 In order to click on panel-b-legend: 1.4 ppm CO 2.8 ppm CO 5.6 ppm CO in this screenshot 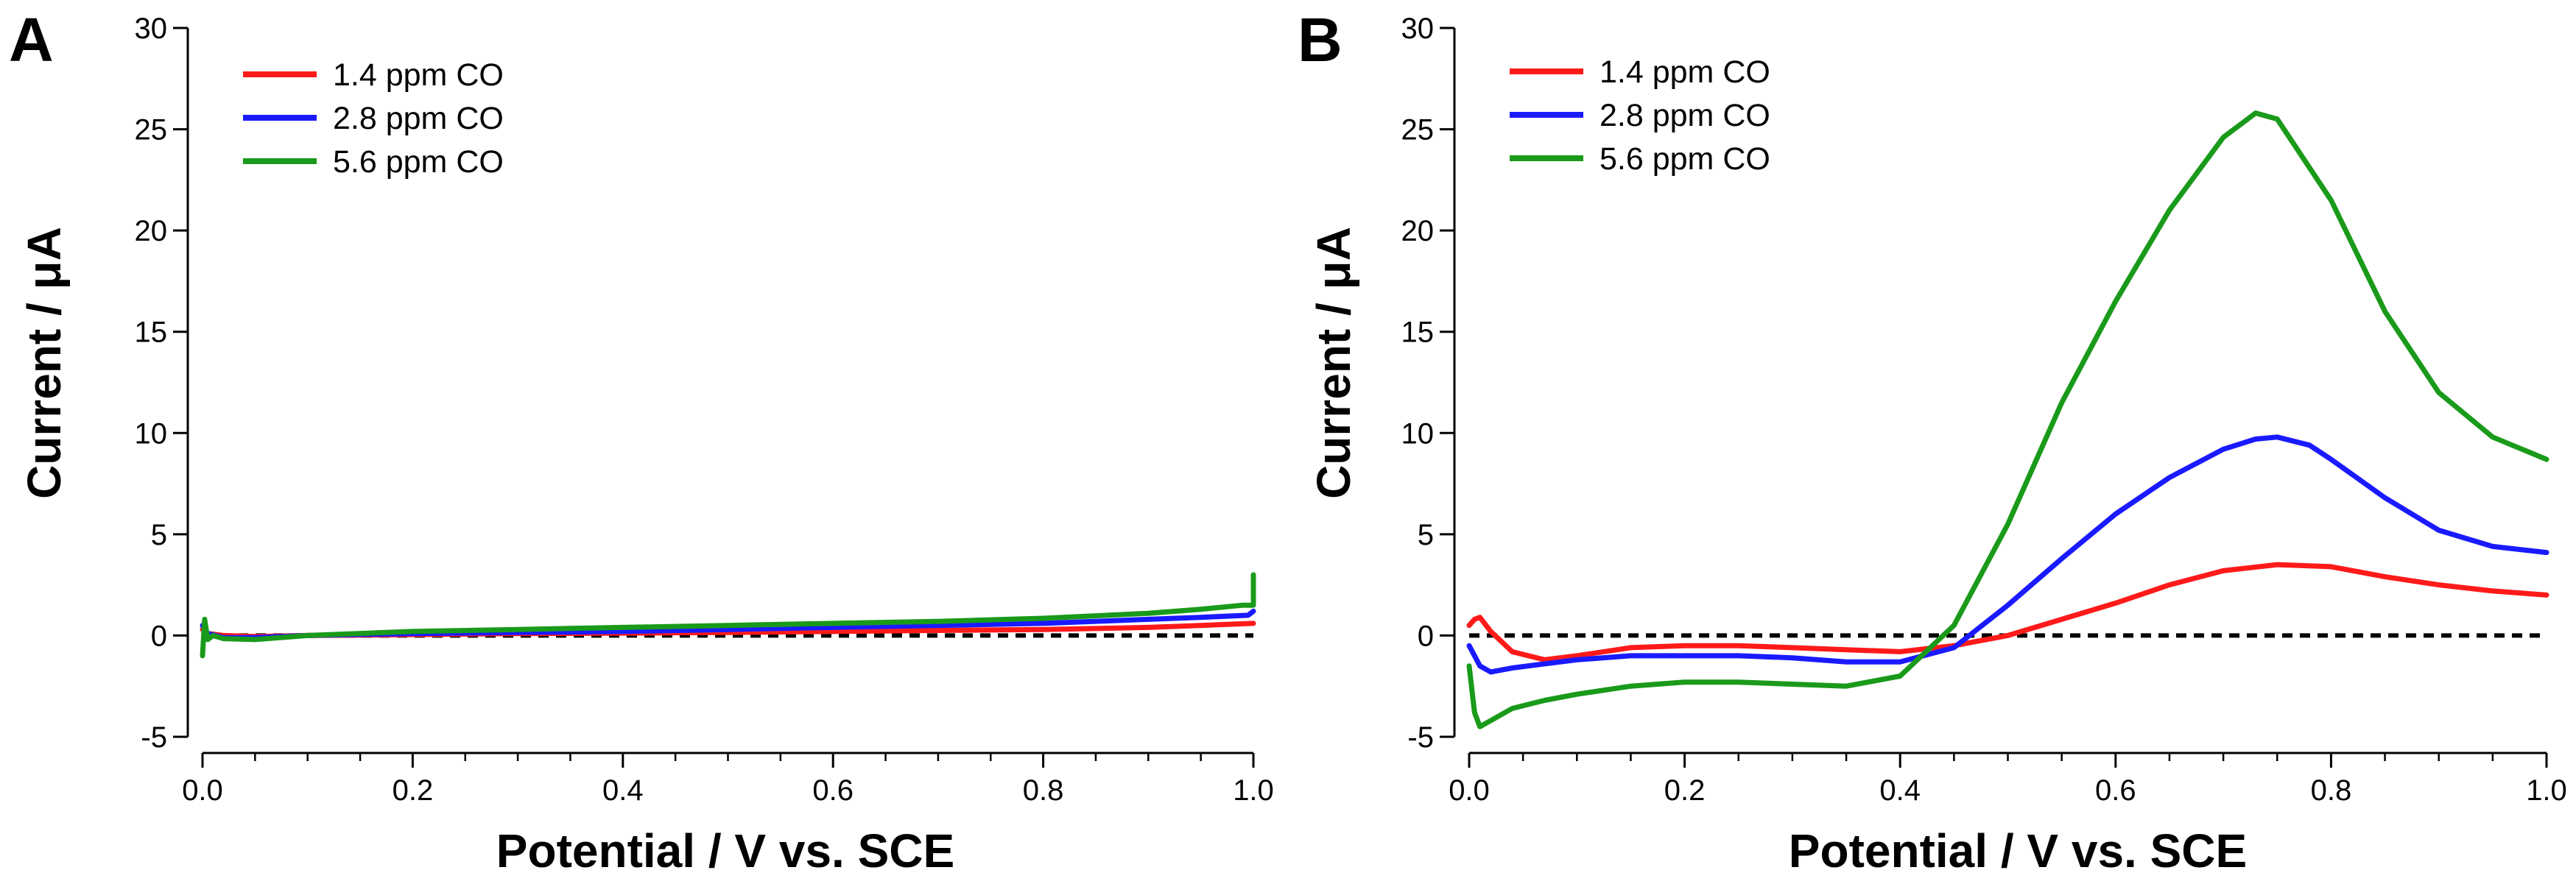, I will do `click(1640, 115)`.